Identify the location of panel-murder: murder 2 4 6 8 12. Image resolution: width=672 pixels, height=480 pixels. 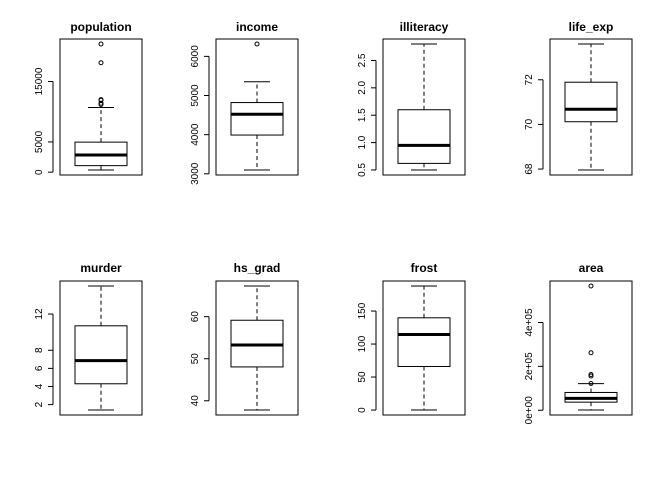
(88, 338).